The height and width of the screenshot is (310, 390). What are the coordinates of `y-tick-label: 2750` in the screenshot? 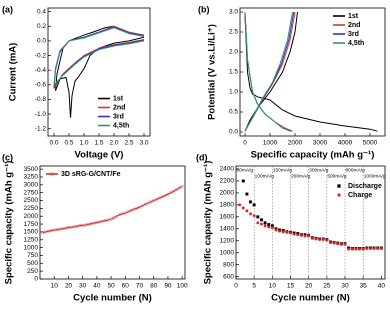 It's located at (31, 192).